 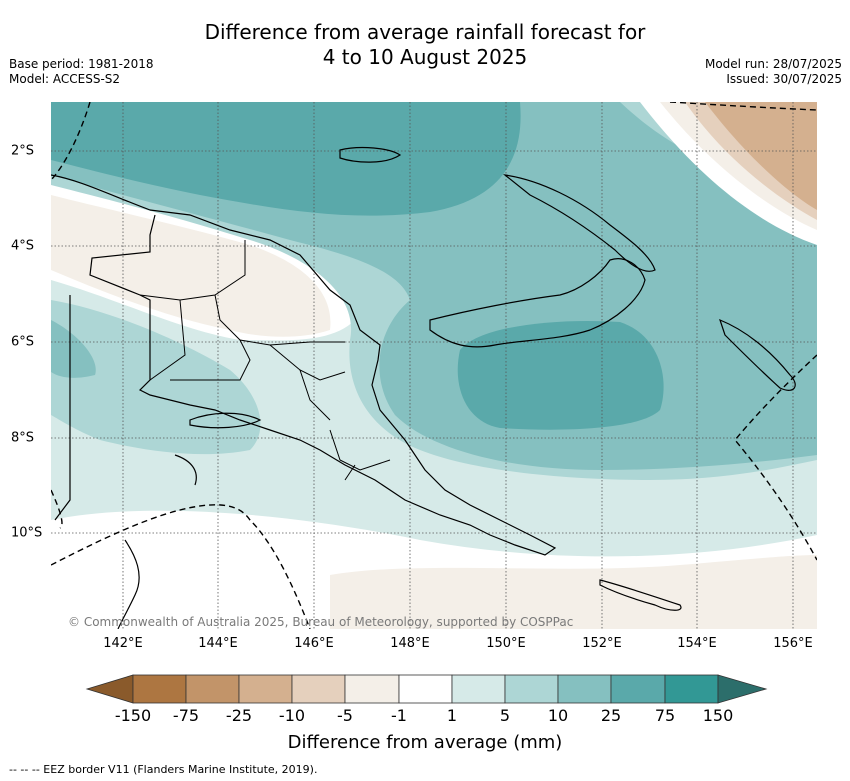 I want to click on y-tick-label: 8°S, so click(x=23, y=438).